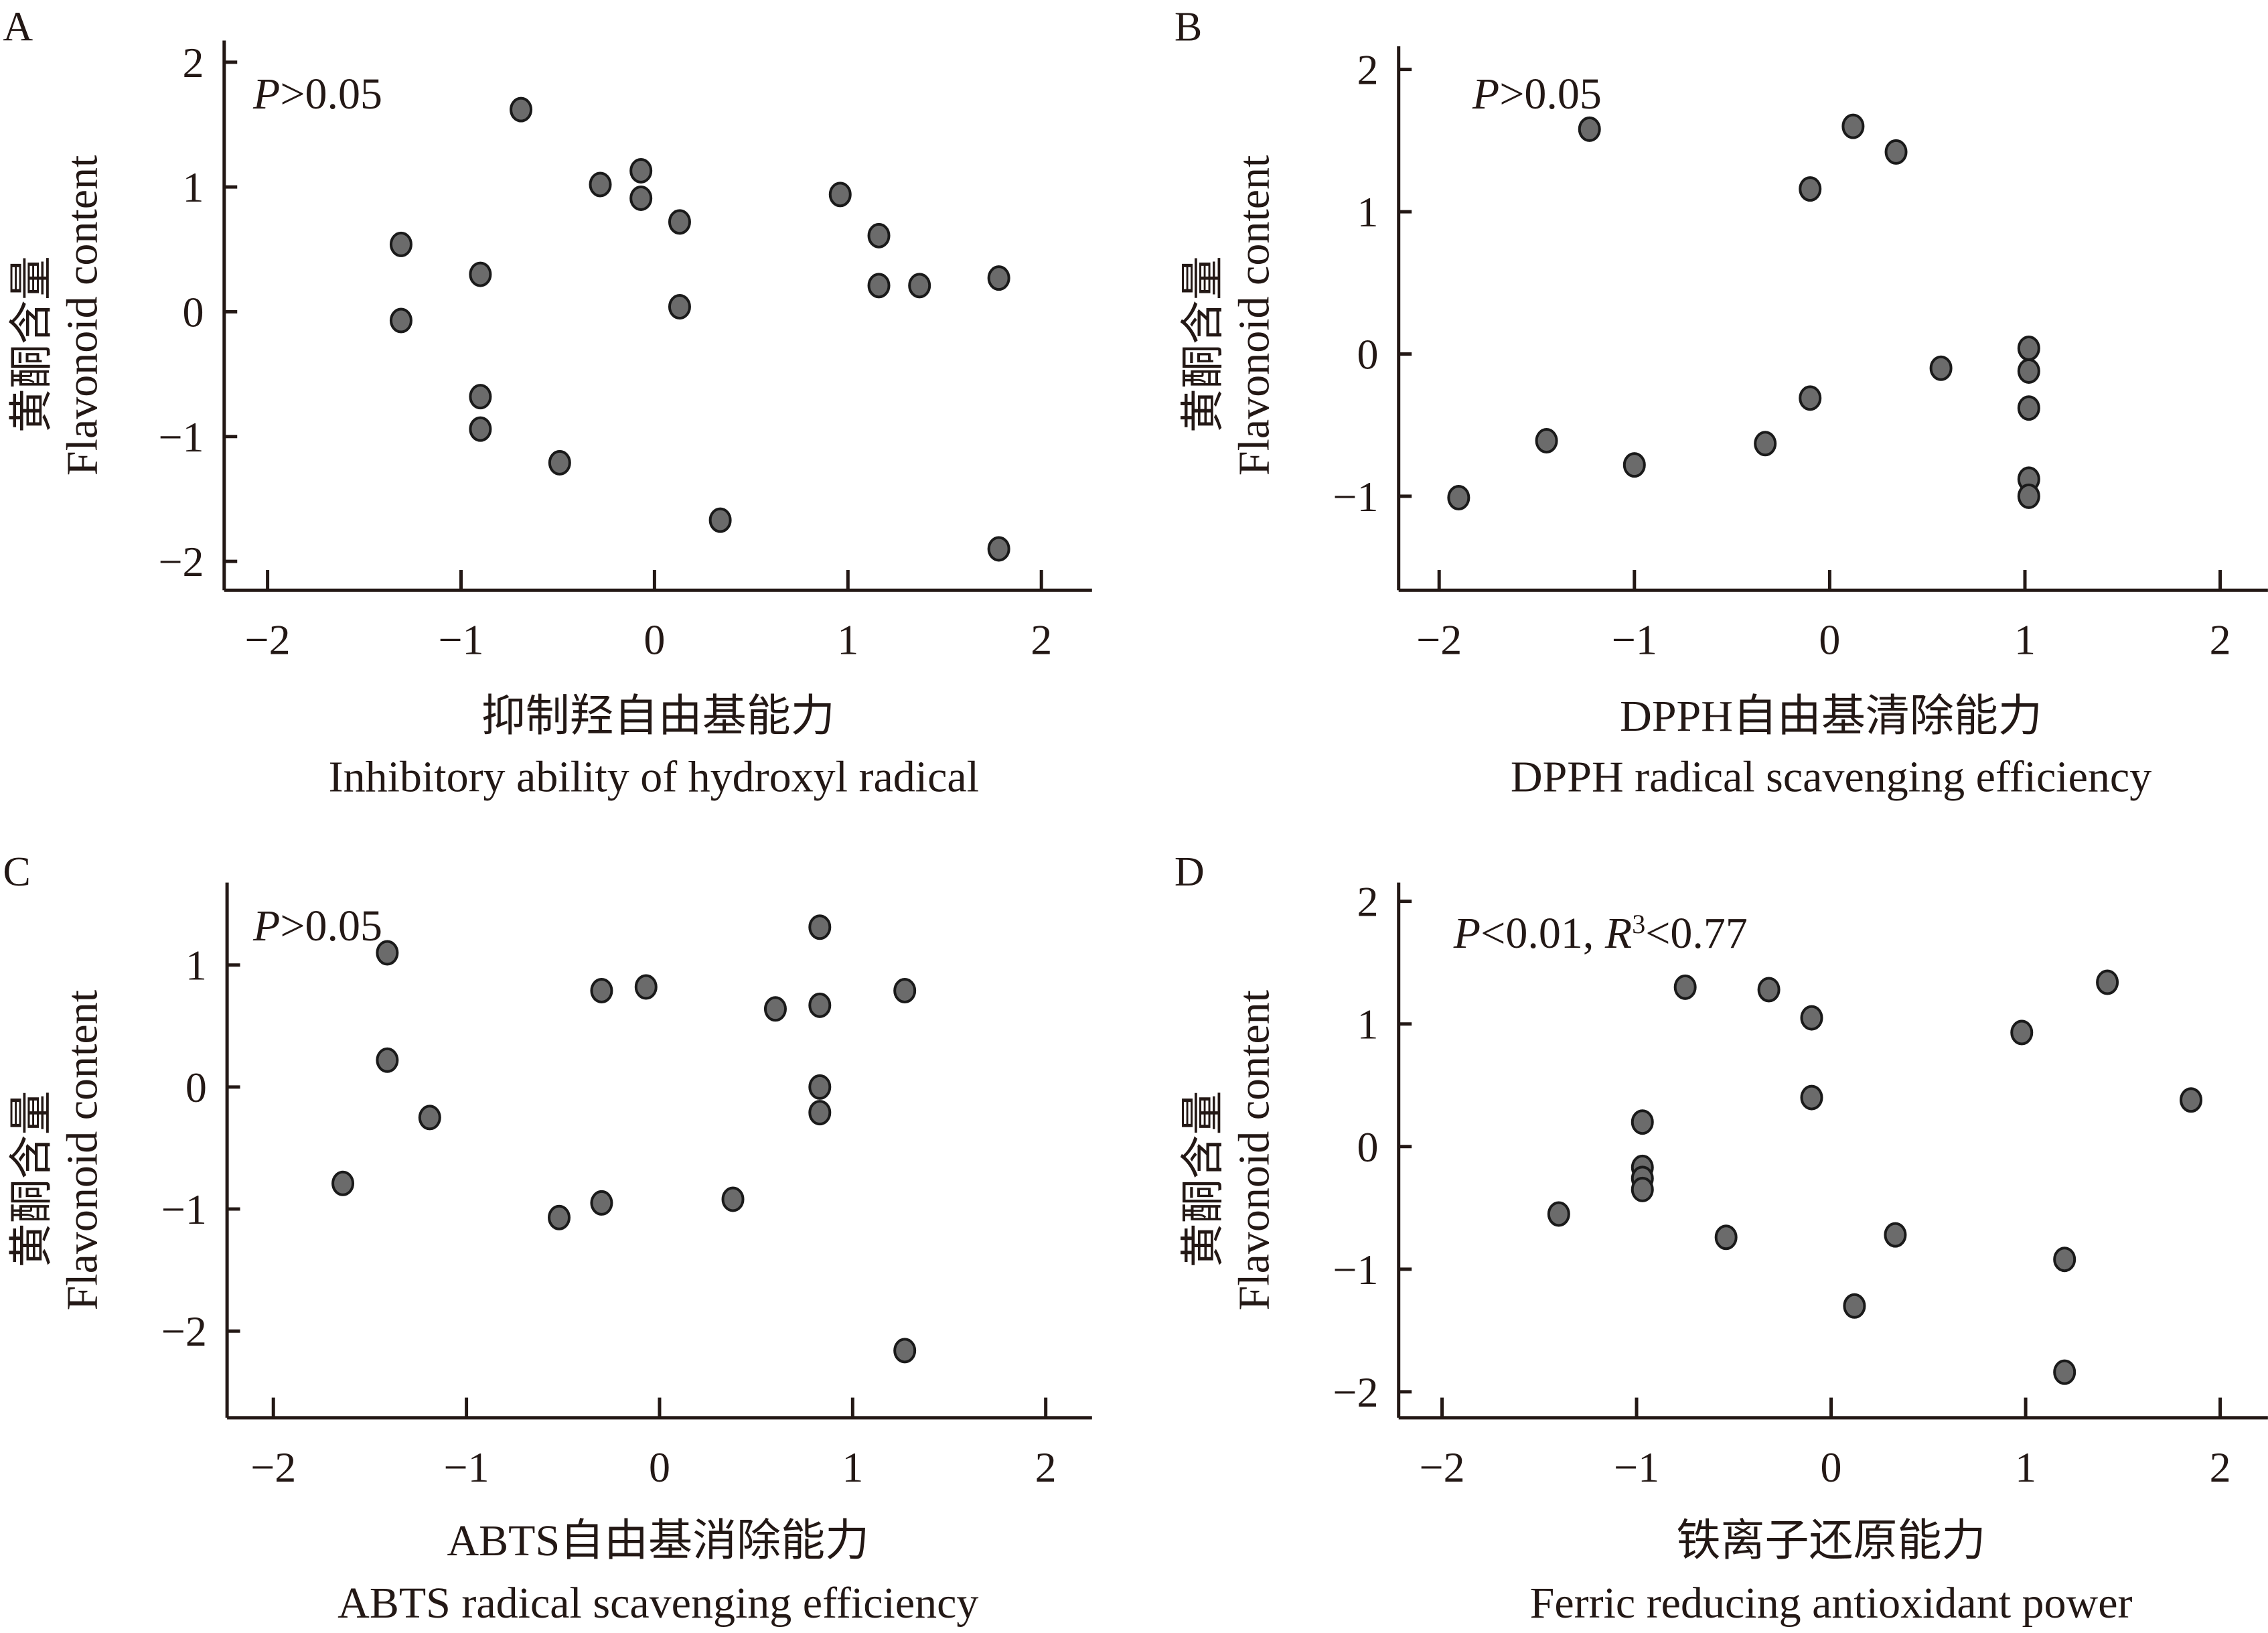  Describe the element at coordinates (18, 27) in the screenshot. I see `panel-letter: A` at that location.